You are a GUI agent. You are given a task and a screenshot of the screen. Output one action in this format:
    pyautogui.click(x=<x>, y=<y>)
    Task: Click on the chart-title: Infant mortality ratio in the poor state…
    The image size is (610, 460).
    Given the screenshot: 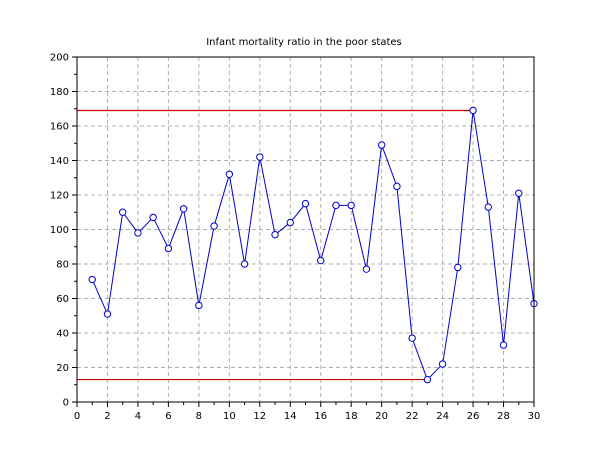 What is the action you would take?
    pyautogui.click(x=304, y=42)
    